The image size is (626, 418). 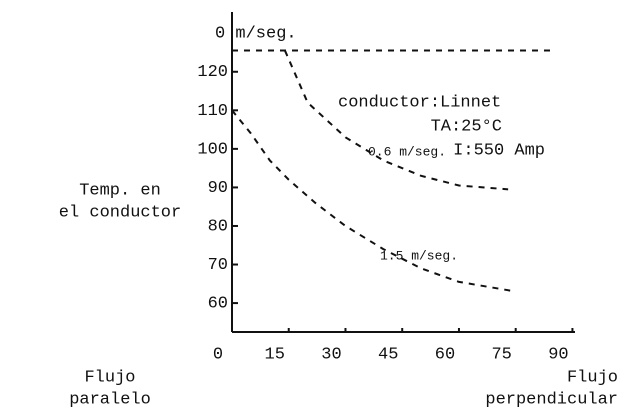 What do you see at coordinates (466, 126) in the screenshot?
I see `annotation: TA:25°C` at bounding box center [466, 126].